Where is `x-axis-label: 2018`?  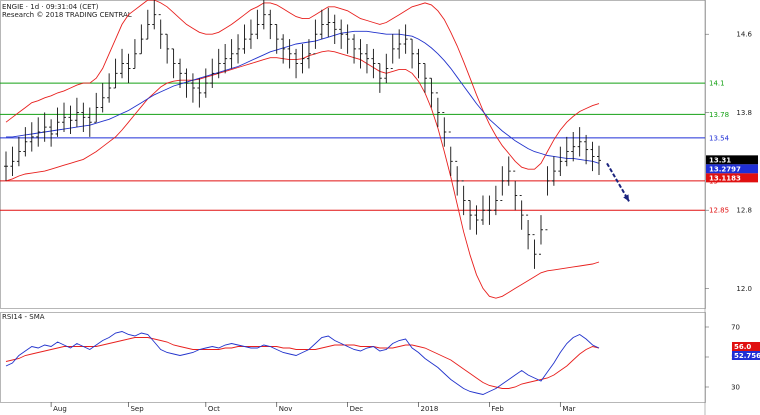
x-axis-label: 2018 is located at coordinates (430, 409).